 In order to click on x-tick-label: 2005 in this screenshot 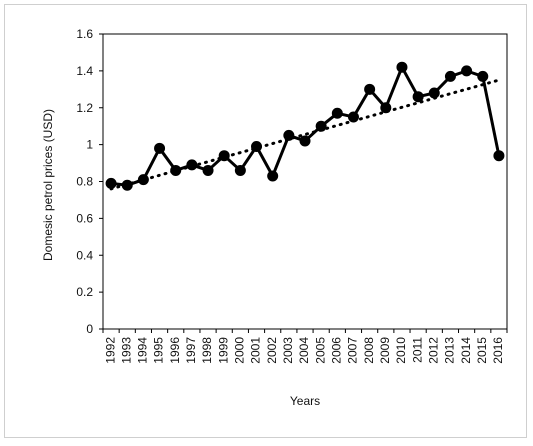, I will do `click(320, 350)`.